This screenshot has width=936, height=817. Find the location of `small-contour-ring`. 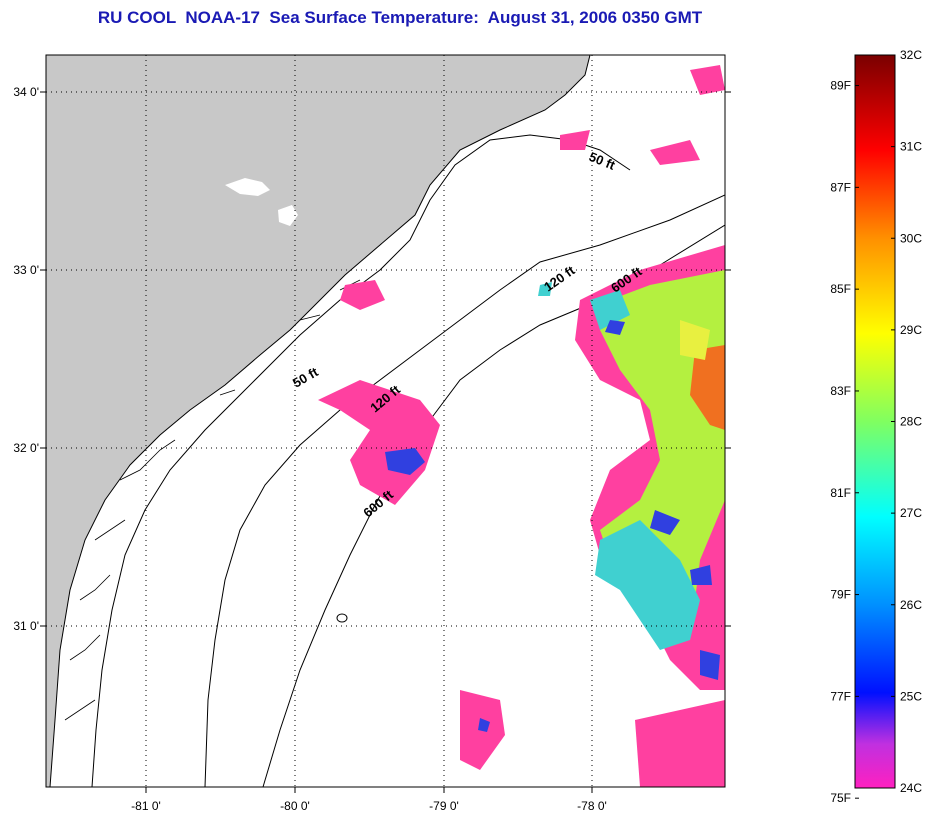

small-contour-ring is located at coordinates (342, 618).